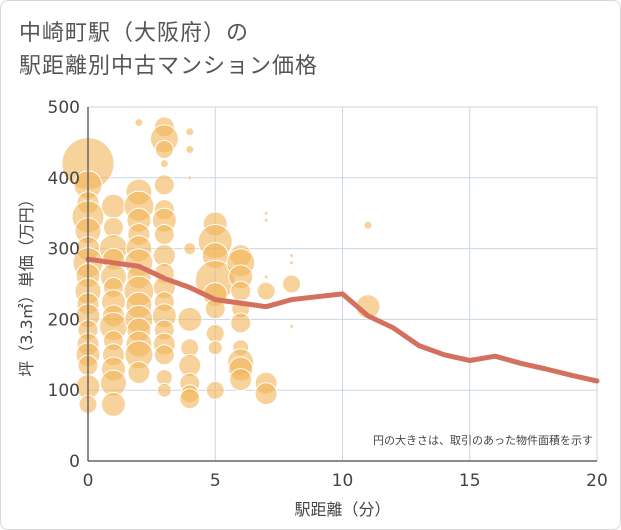 This screenshot has height=530, width=621. What do you see at coordinates (342, 509) in the screenshot?
I see `x-axis-label: 駅距離（分）` at bounding box center [342, 509].